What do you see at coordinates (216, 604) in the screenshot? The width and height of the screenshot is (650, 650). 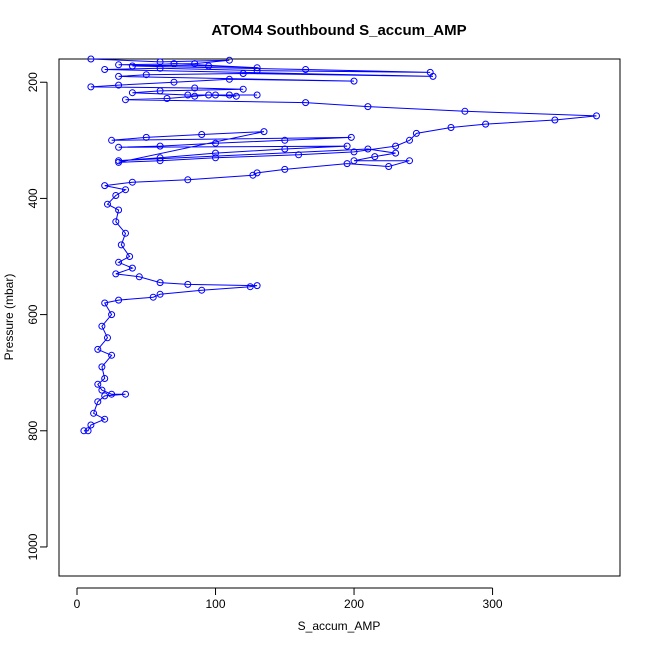 I see `x-tick-label: 100` at bounding box center [216, 604].